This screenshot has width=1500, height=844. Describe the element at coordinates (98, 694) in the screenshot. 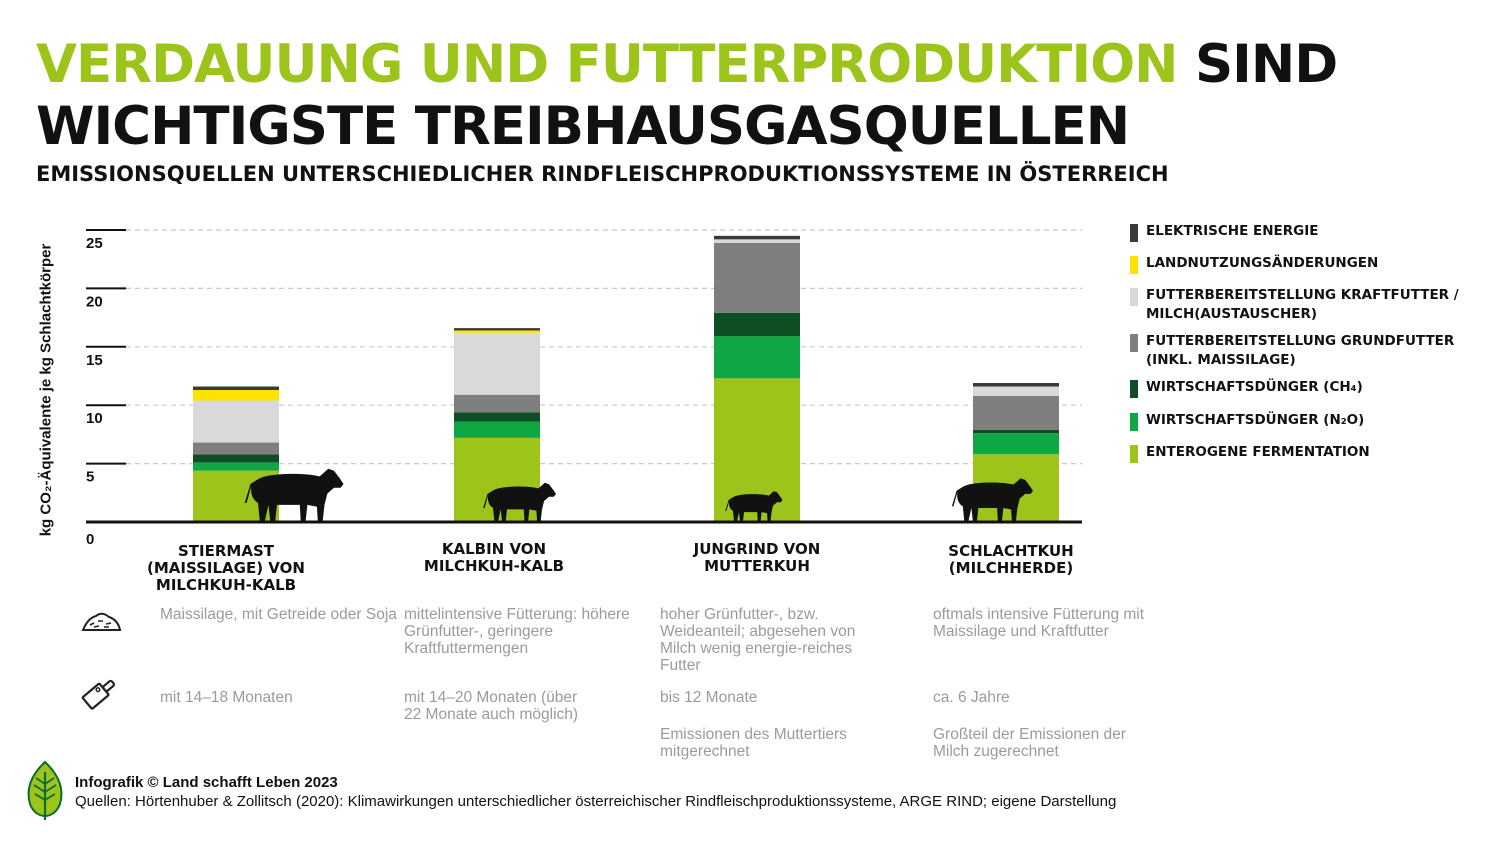

I see `cleaver-icon` at that location.